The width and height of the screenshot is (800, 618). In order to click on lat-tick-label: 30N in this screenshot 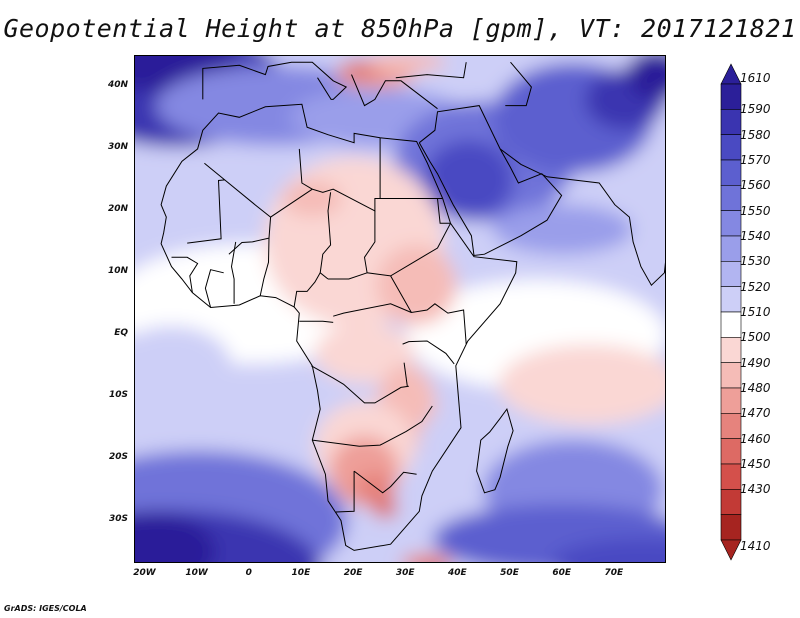, I will do `click(117, 146)`.